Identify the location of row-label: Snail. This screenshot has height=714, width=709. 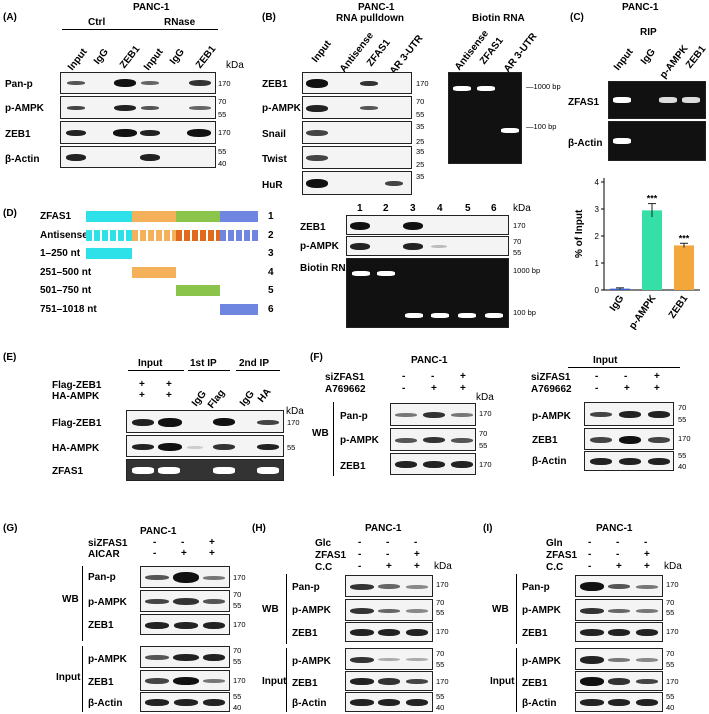
(274, 134).